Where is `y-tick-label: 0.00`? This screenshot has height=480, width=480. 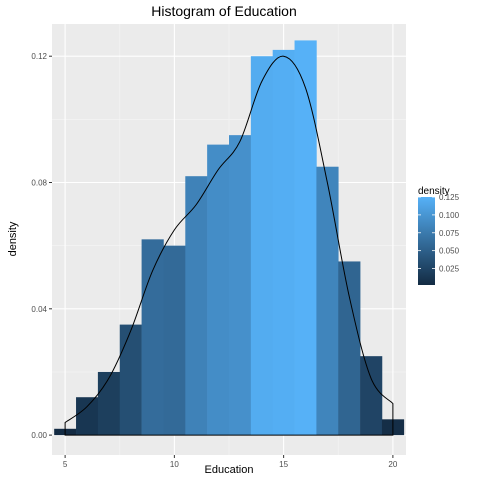 y-tick-label: 0.00 is located at coordinates (39, 435).